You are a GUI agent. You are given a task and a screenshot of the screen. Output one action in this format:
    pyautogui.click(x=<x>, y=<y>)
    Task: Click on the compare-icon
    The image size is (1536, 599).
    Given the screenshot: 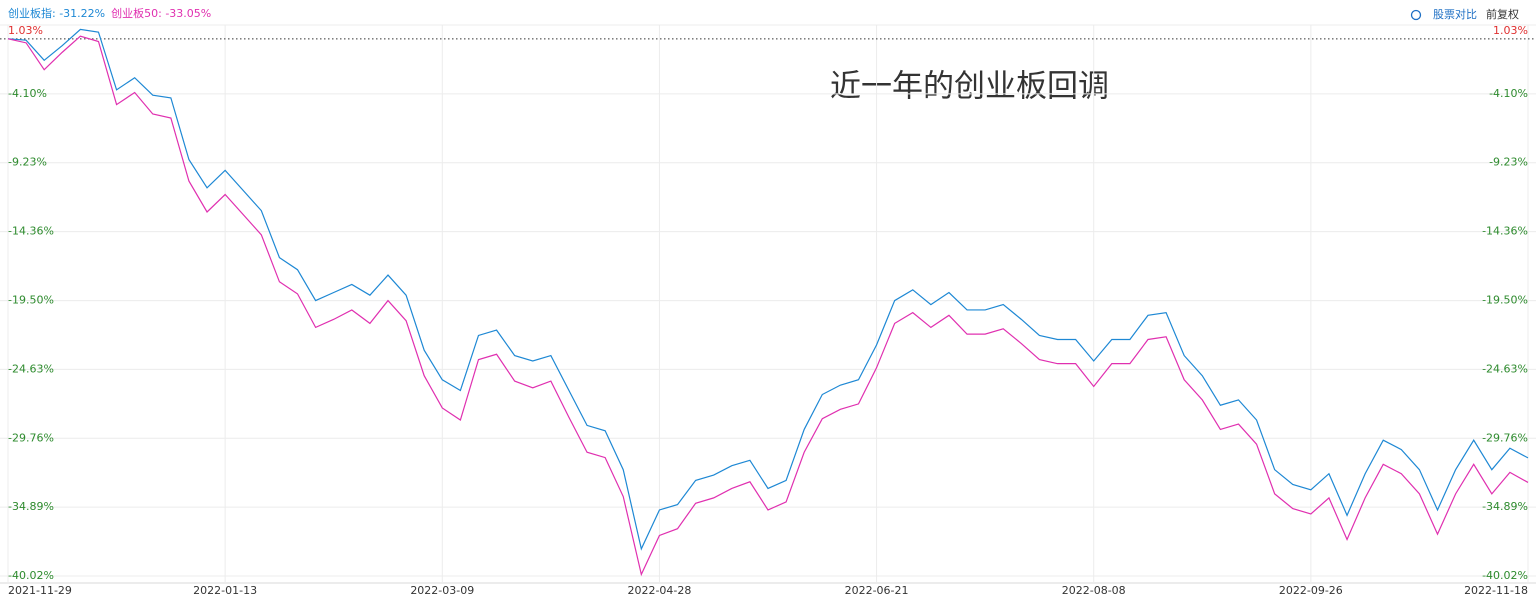 What is the action you would take?
    pyautogui.click(x=1416, y=15)
    